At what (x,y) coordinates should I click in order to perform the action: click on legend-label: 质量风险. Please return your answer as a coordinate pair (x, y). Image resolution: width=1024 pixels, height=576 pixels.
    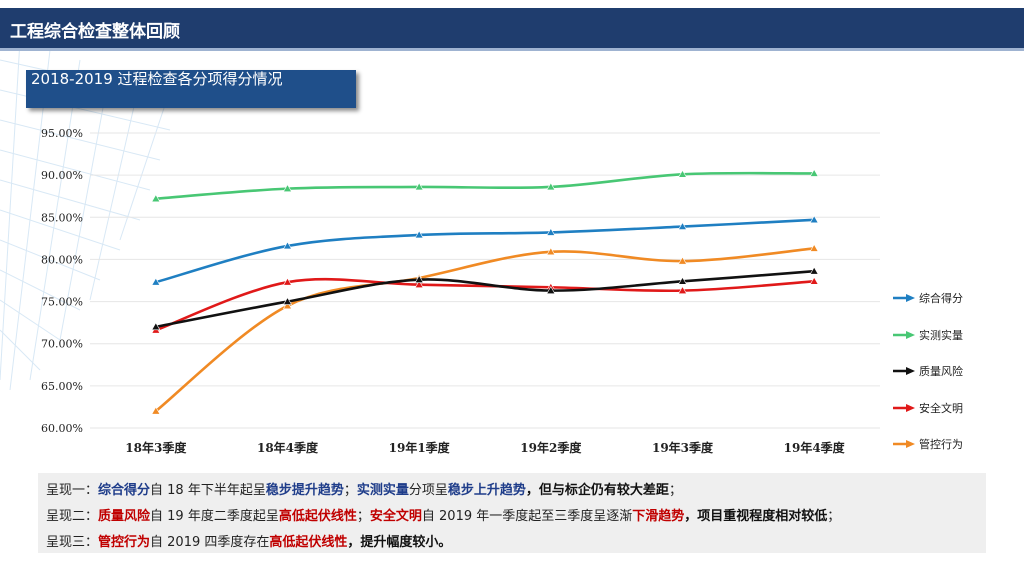
    Looking at the image, I should click on (941, 371).